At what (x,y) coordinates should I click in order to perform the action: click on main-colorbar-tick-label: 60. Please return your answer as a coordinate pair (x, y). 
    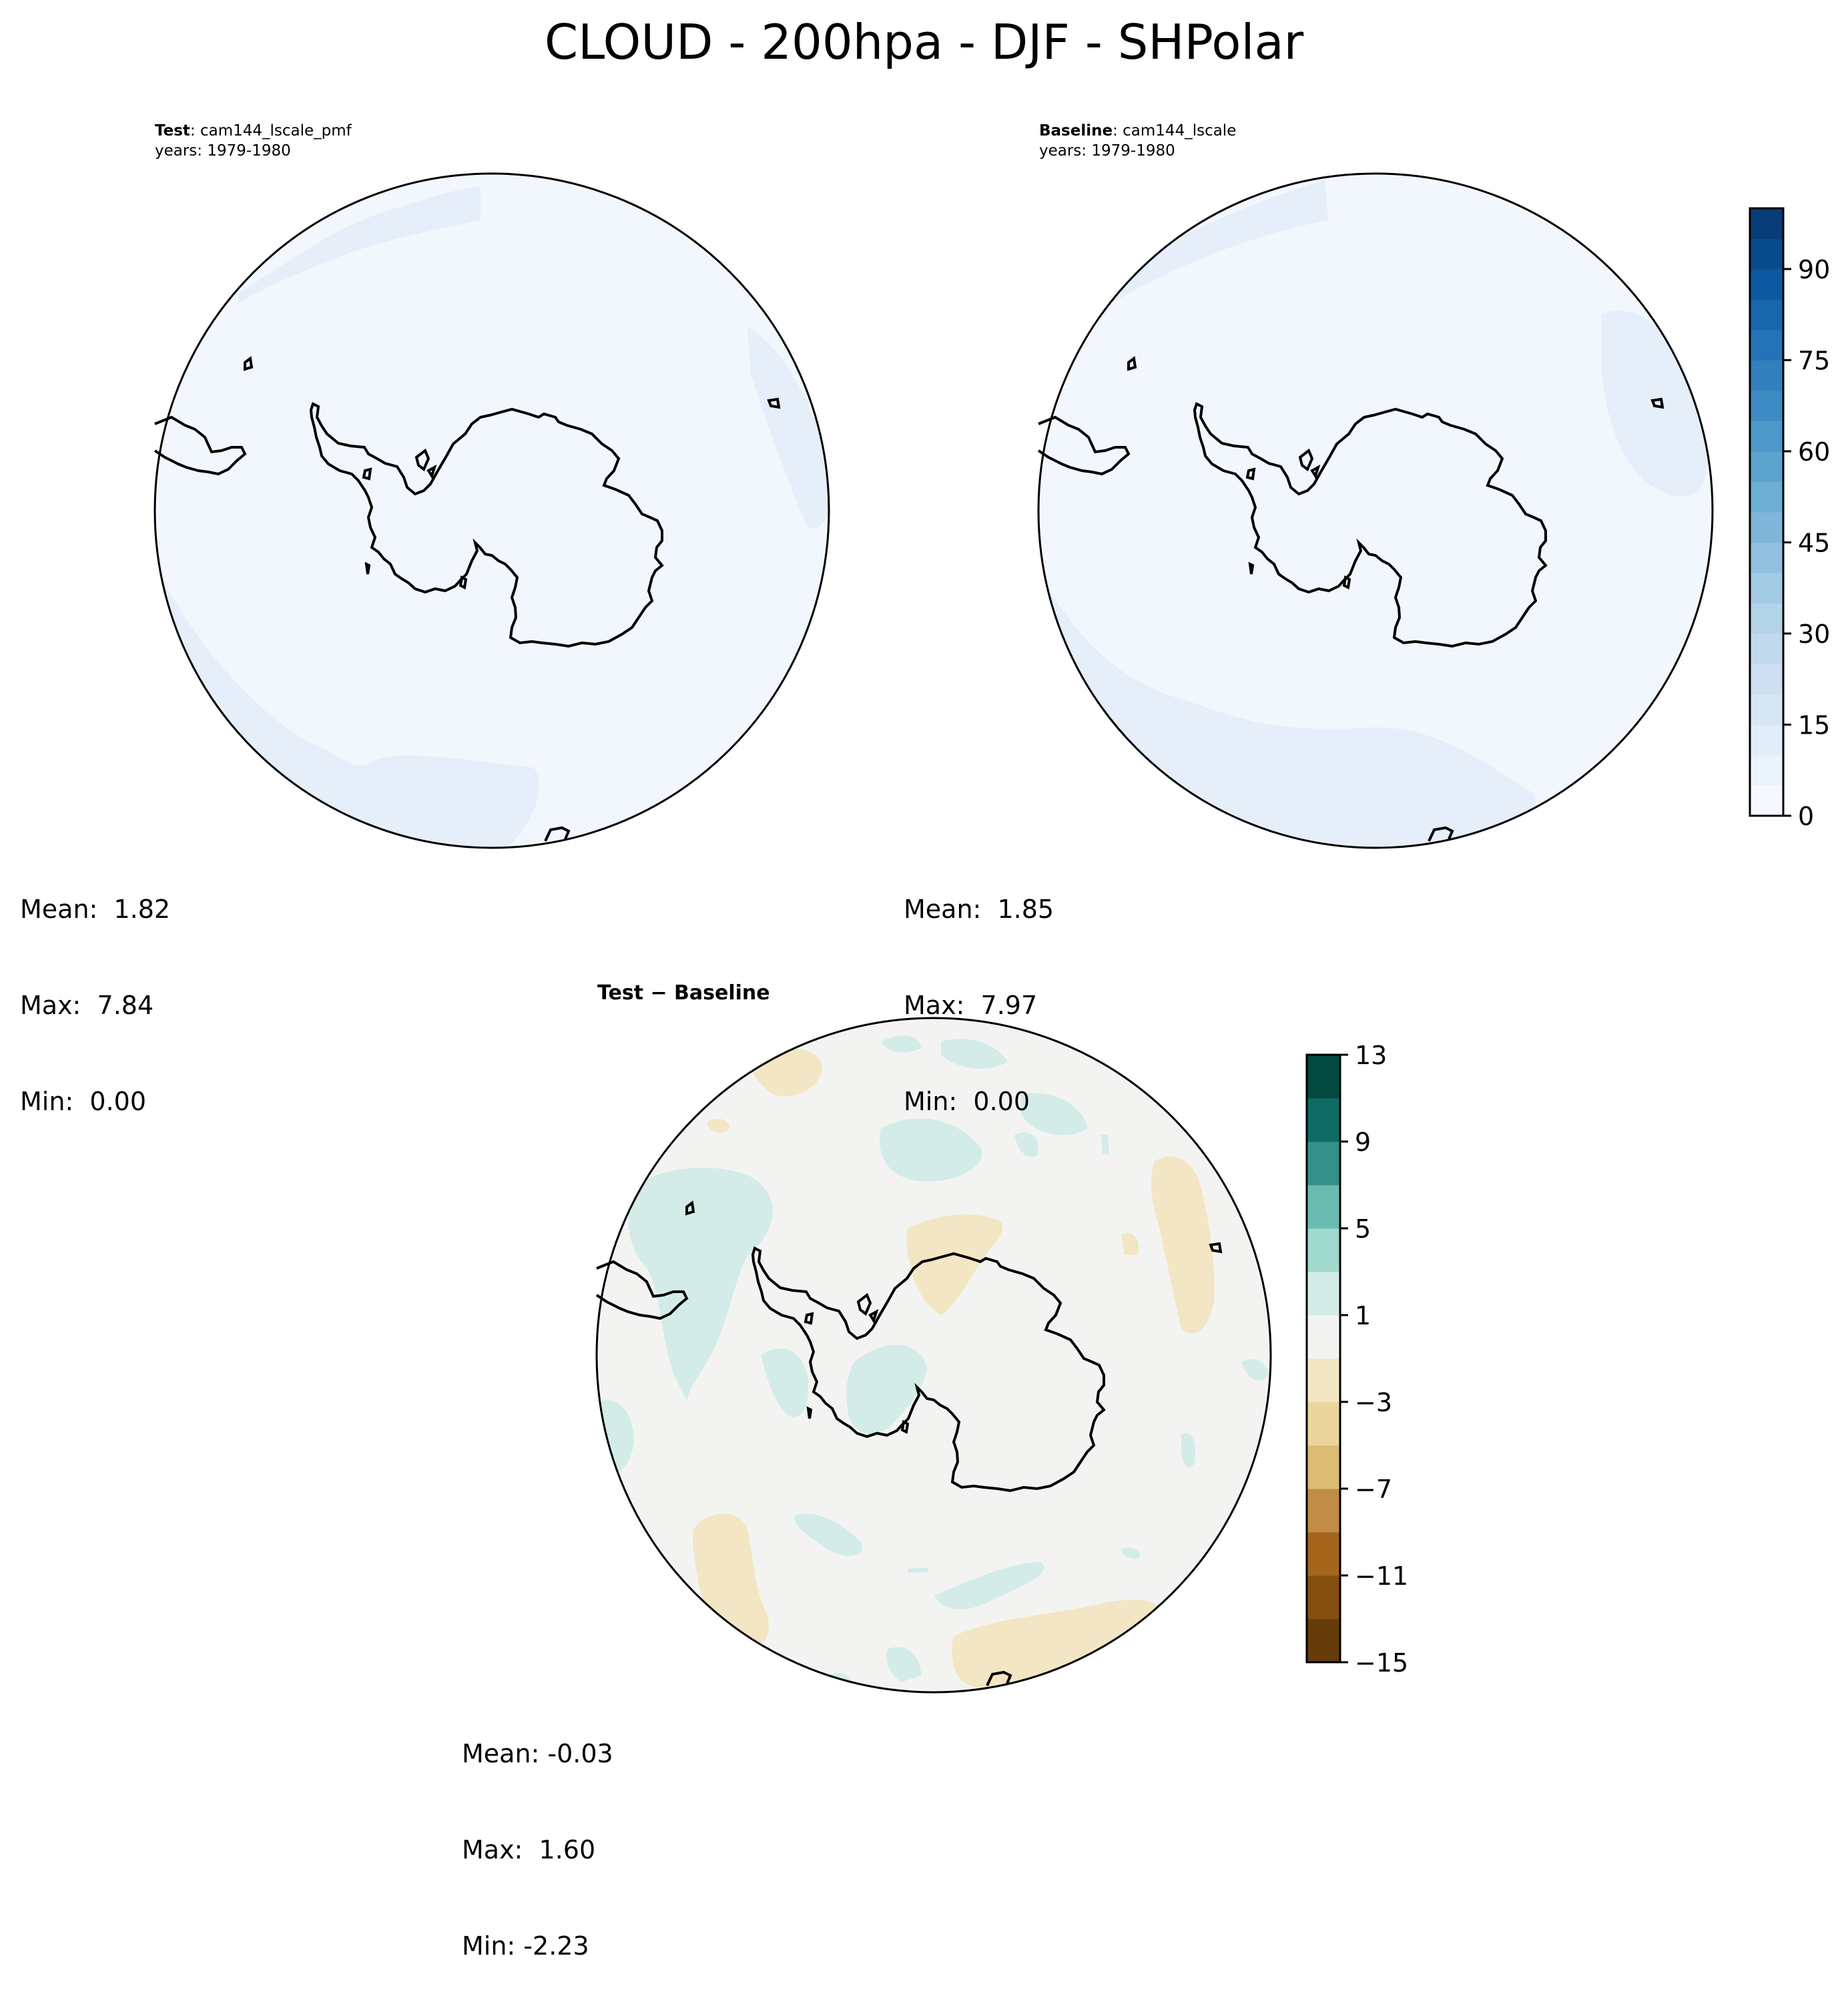
    Looking at the image, I should click on (1814, 452).